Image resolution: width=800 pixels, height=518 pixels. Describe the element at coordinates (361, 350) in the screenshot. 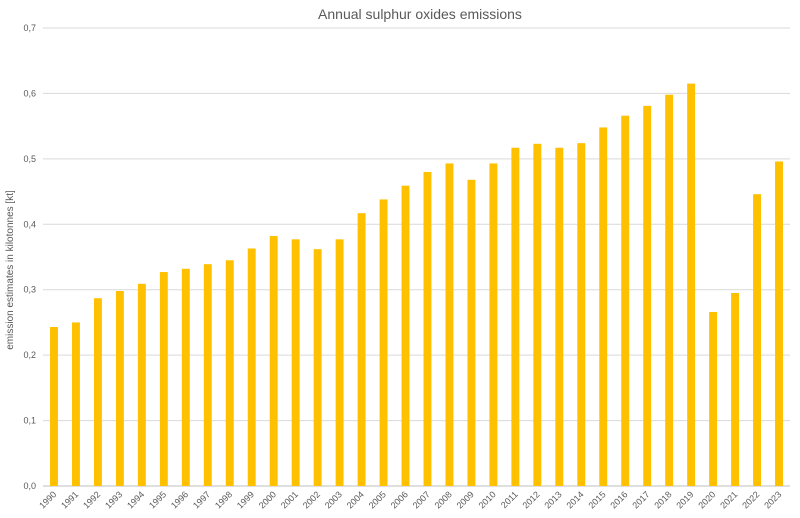

I see `bar-2004` at that location.